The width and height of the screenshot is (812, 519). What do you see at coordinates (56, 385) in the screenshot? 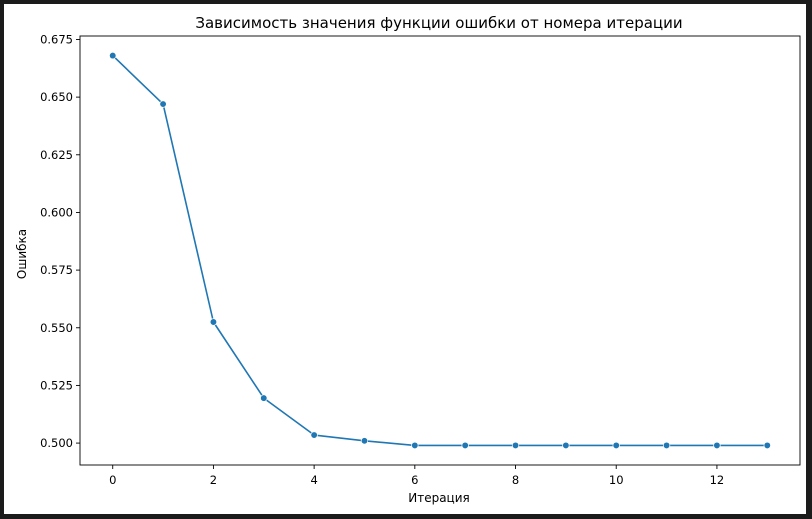
I see `y-tick-label: 0.525` at bounding box center [56, 385].